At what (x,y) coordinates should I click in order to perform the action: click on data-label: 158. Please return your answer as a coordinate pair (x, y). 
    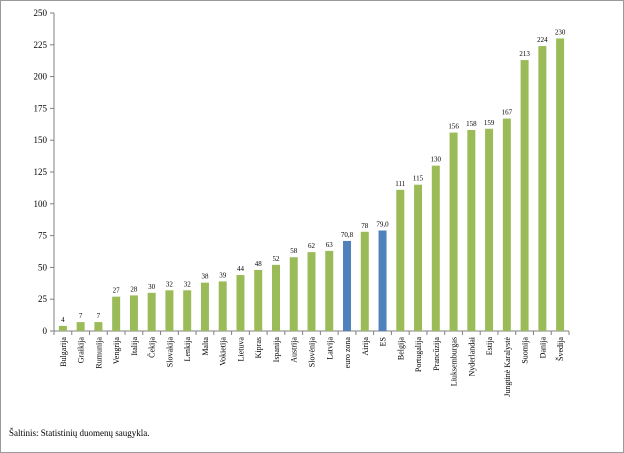
    Looking at the image, I should click on (471, 124).